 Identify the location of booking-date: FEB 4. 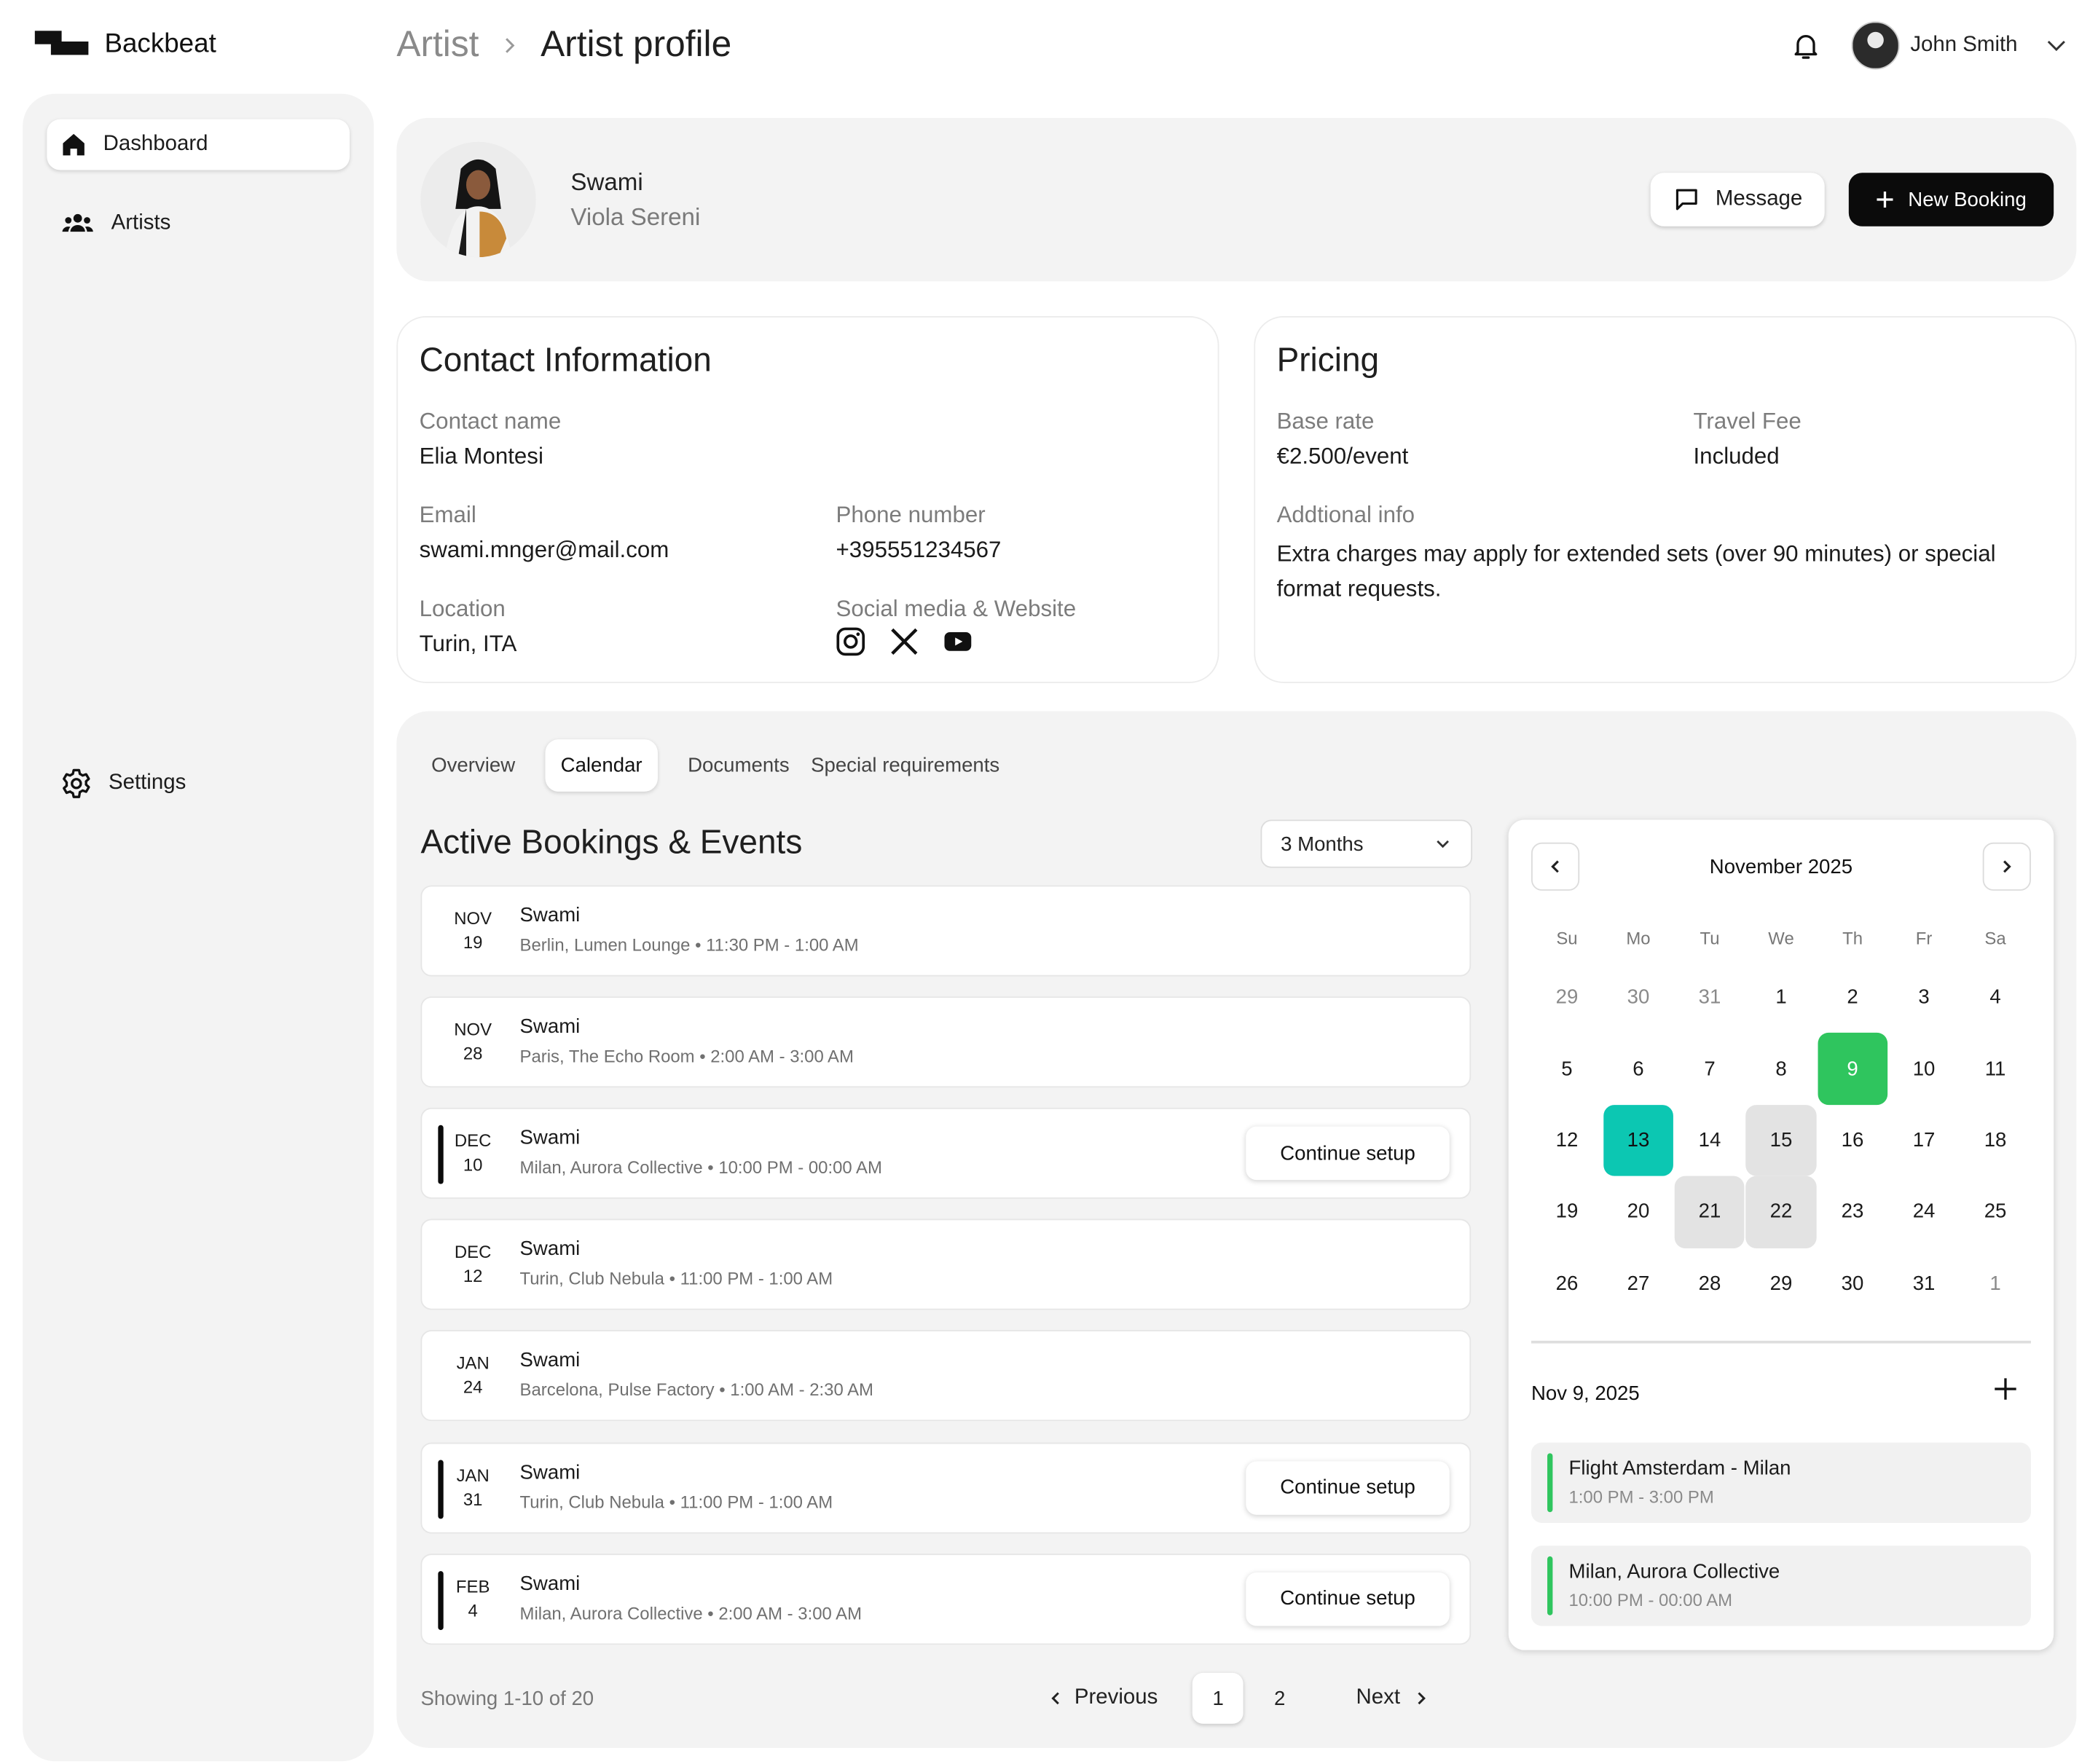
(473, 1599).